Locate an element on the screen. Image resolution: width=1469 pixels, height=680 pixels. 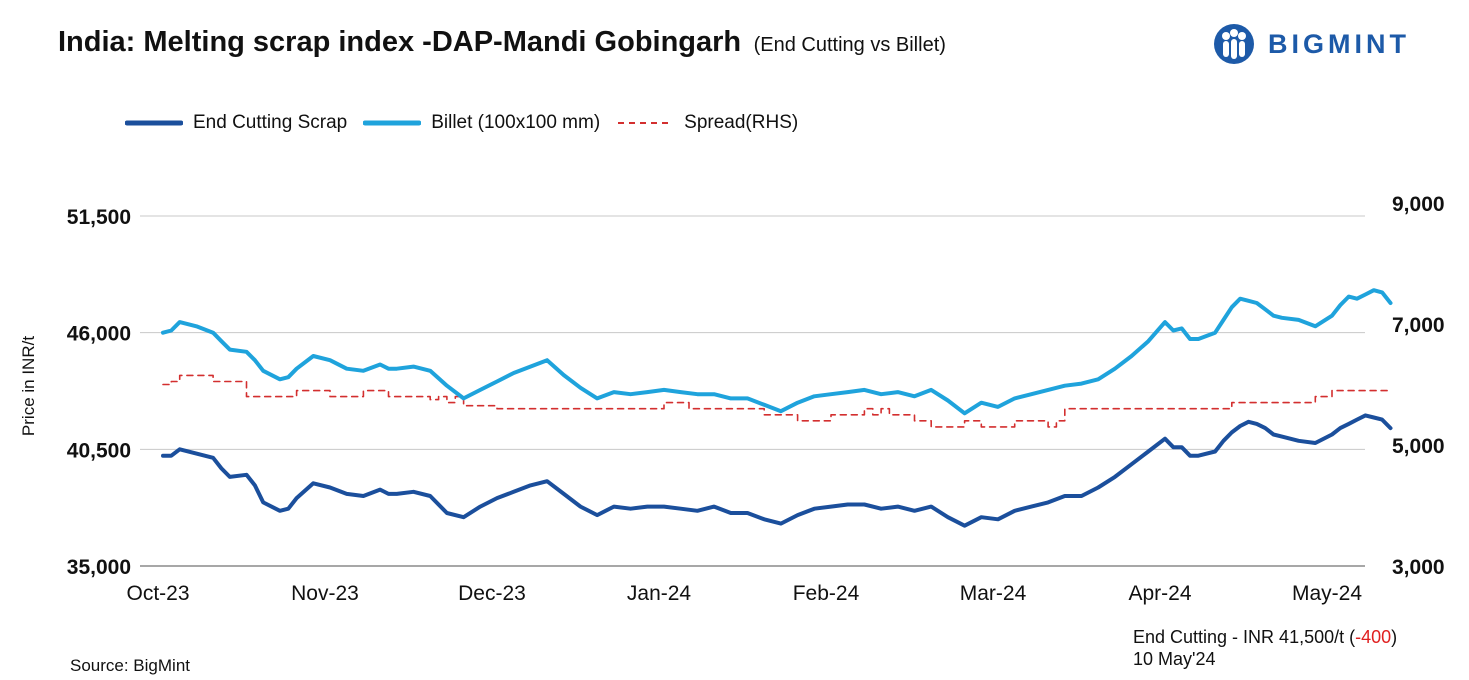
y-tick-label-right: 9,000 is located at coordinates (1418, 204).